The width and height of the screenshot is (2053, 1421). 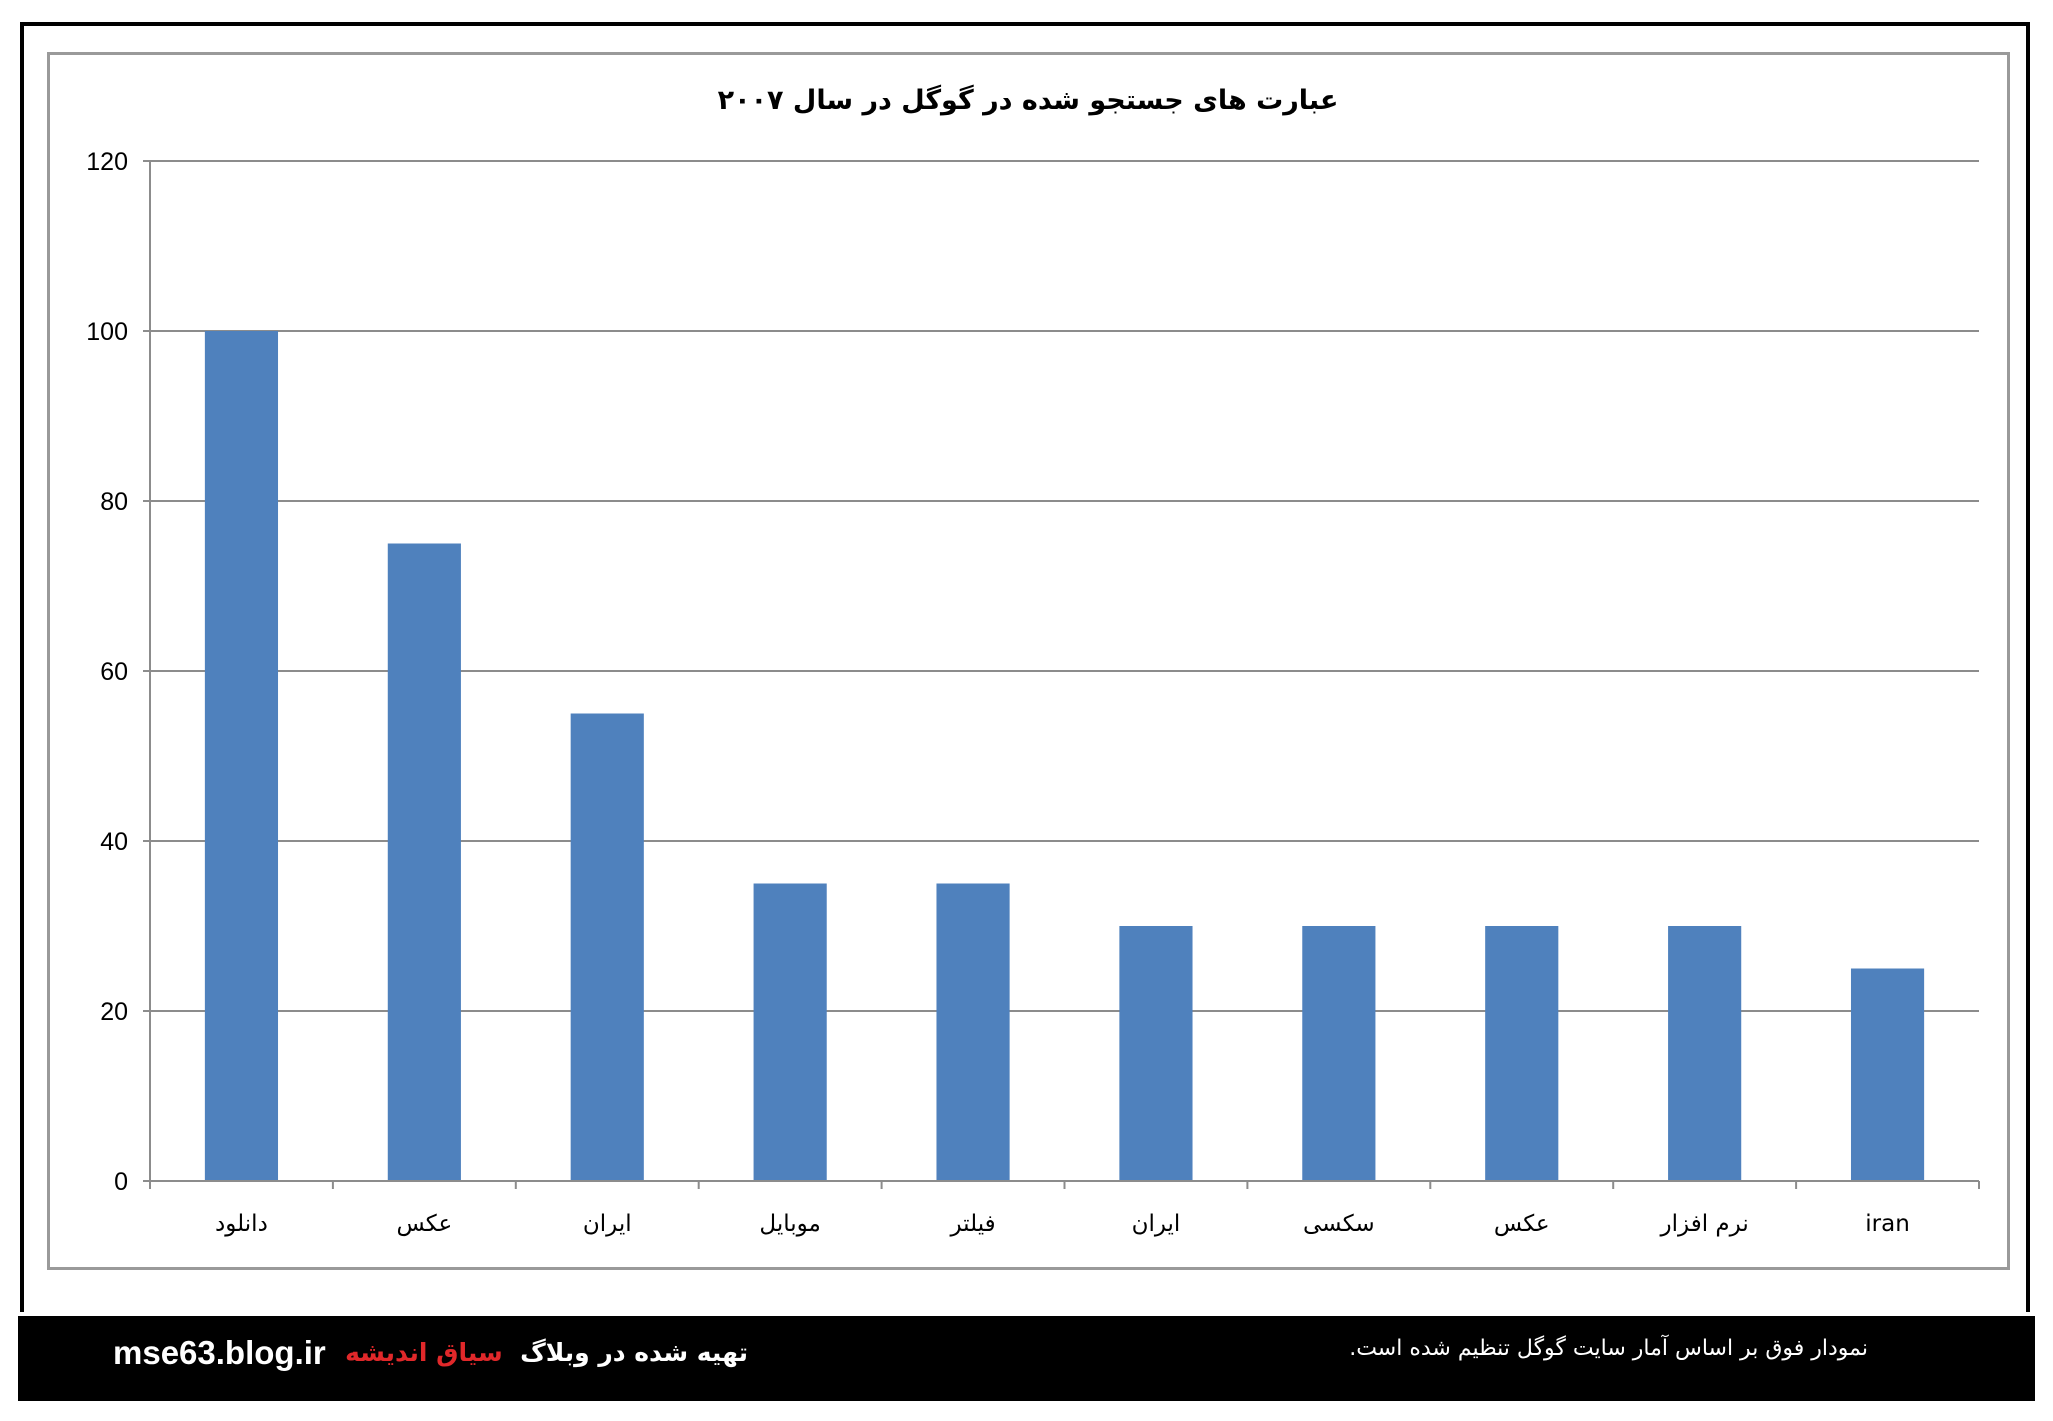 I want to click on x-tick-label: دانلود, so click(x=241, y=1224).